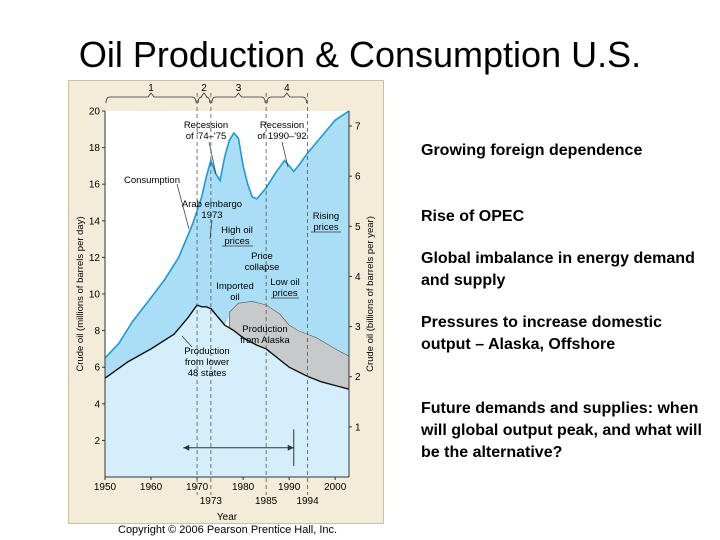 The width and height of the screenshot is (720, 540). I want to click on annotation-rising-prices: prices, so click(326, 227).